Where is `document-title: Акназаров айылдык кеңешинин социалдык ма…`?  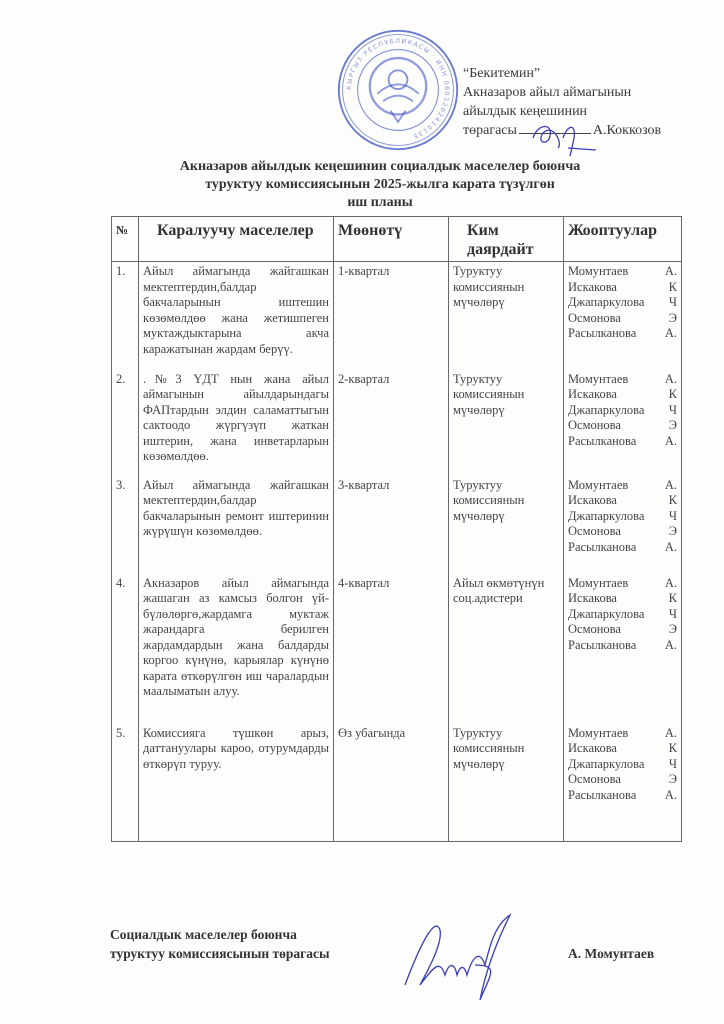
document-title: Акназаров айылдык кеңешинин социалдык ма… is located at coordinates (380, 185).